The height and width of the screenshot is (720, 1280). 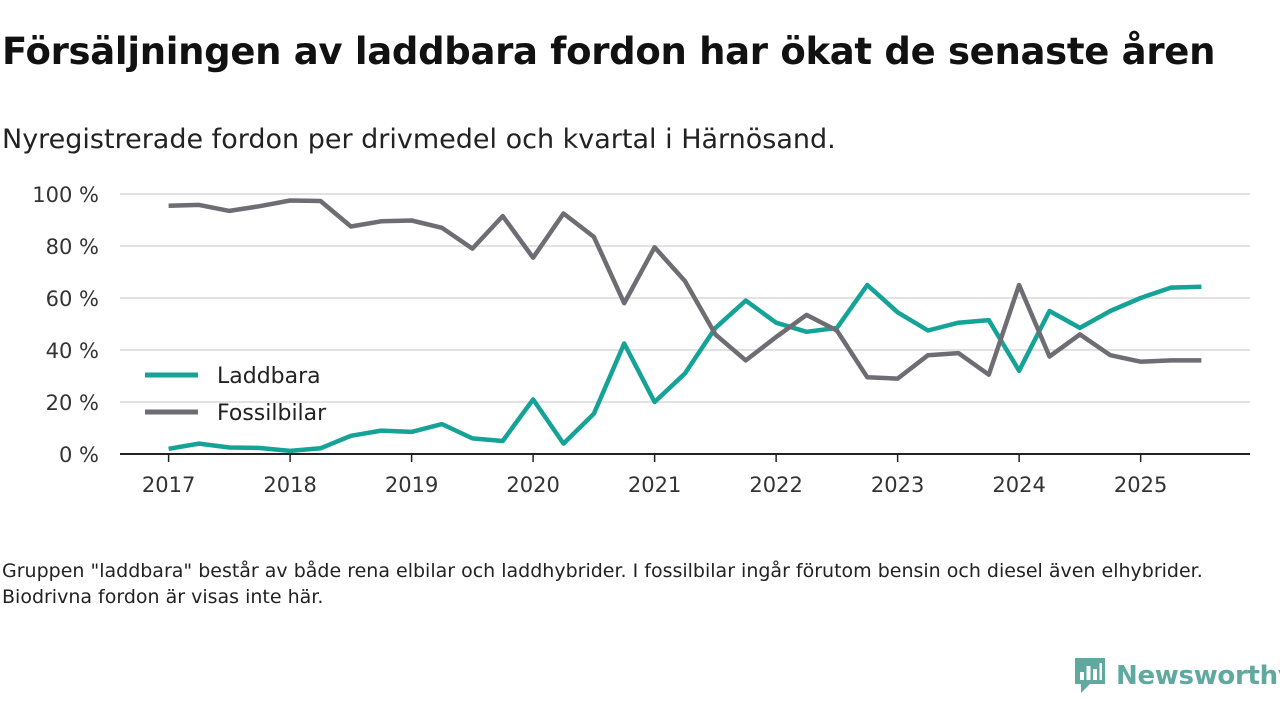 What do you see at coordinates (79, 455) in the screenshot?
I see `y-tick-label: 0 %` at bounding box center [79, 455].